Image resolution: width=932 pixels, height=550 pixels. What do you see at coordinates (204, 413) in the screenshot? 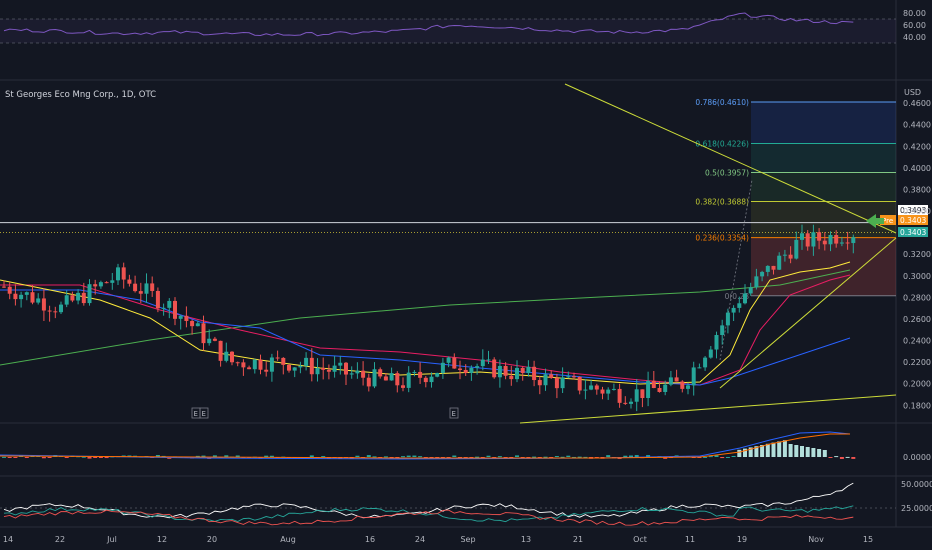
I see `earnings-event-icon` at bounding box center [204, 413].